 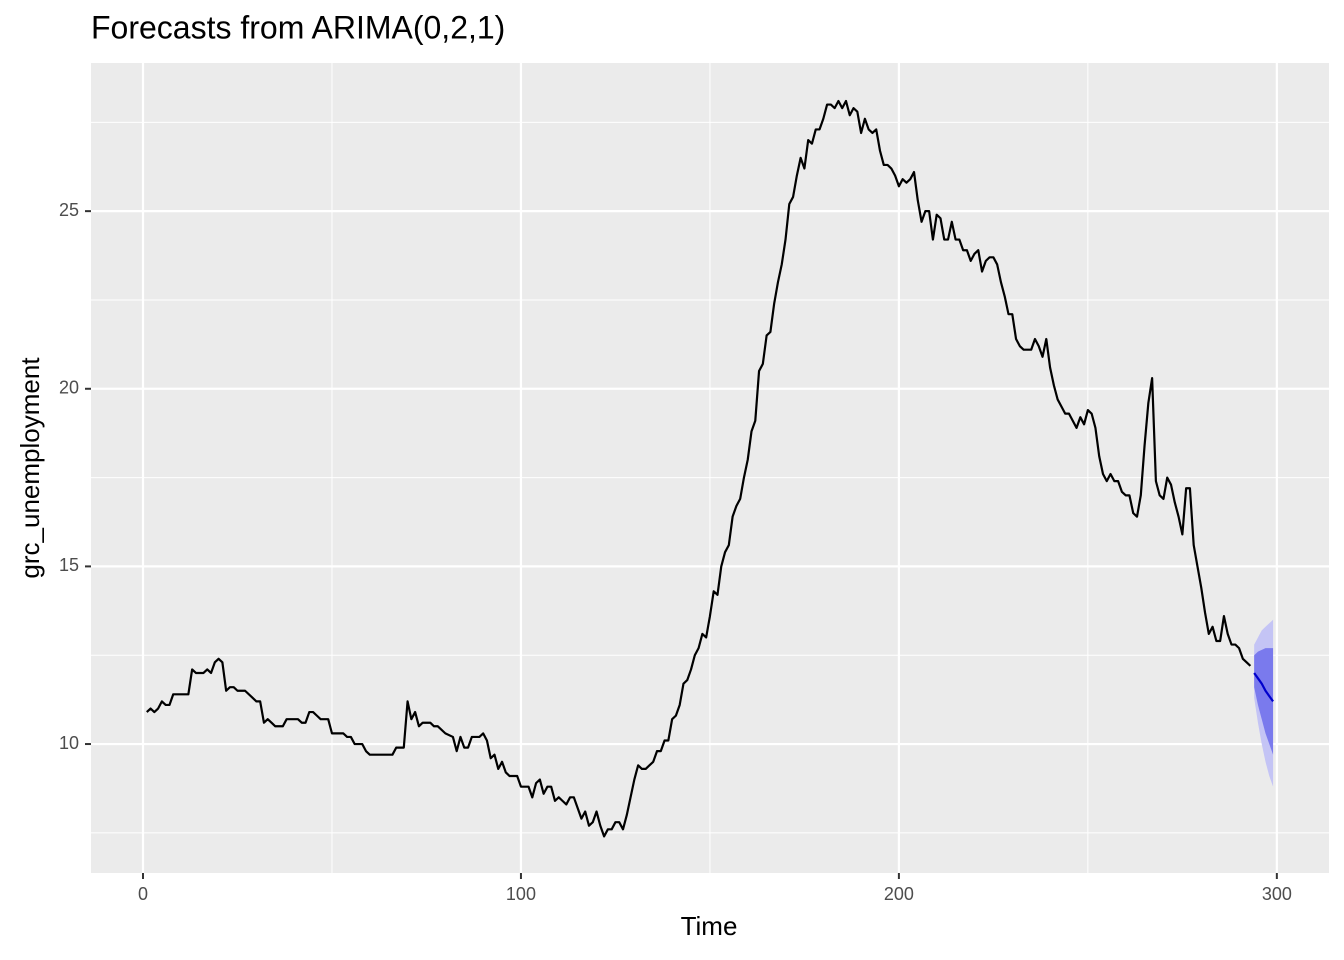 I want to click on x-tick-label: 300, so click(x=1277, y=894).